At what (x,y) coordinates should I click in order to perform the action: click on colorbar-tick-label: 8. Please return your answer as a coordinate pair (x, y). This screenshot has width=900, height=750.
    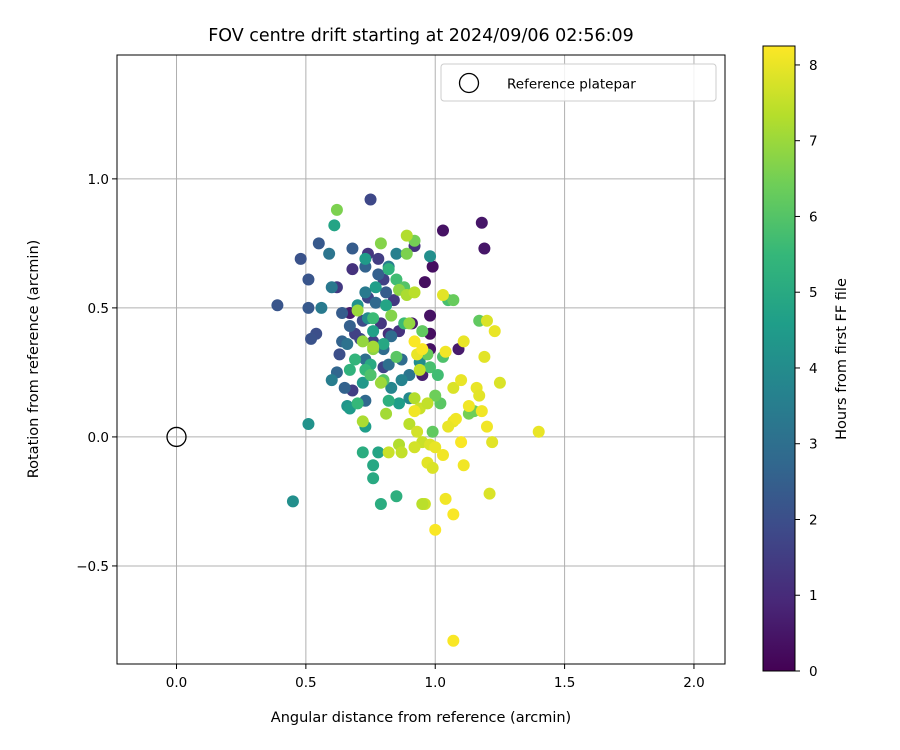
    Looking at the image, I should click on (813, 66).